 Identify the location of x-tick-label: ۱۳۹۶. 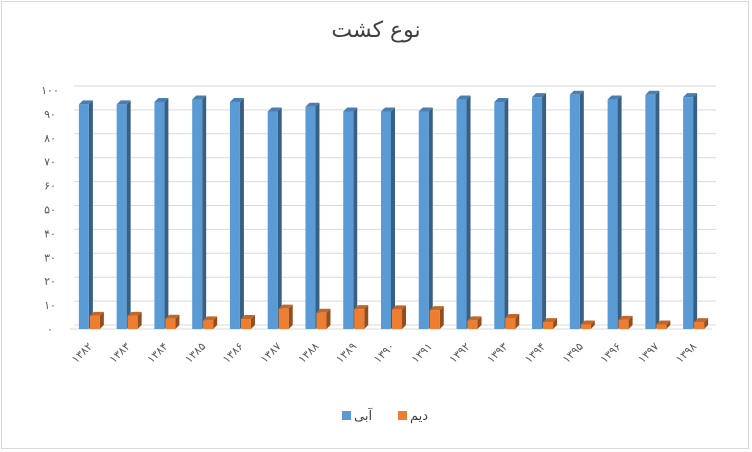
(611, 353).